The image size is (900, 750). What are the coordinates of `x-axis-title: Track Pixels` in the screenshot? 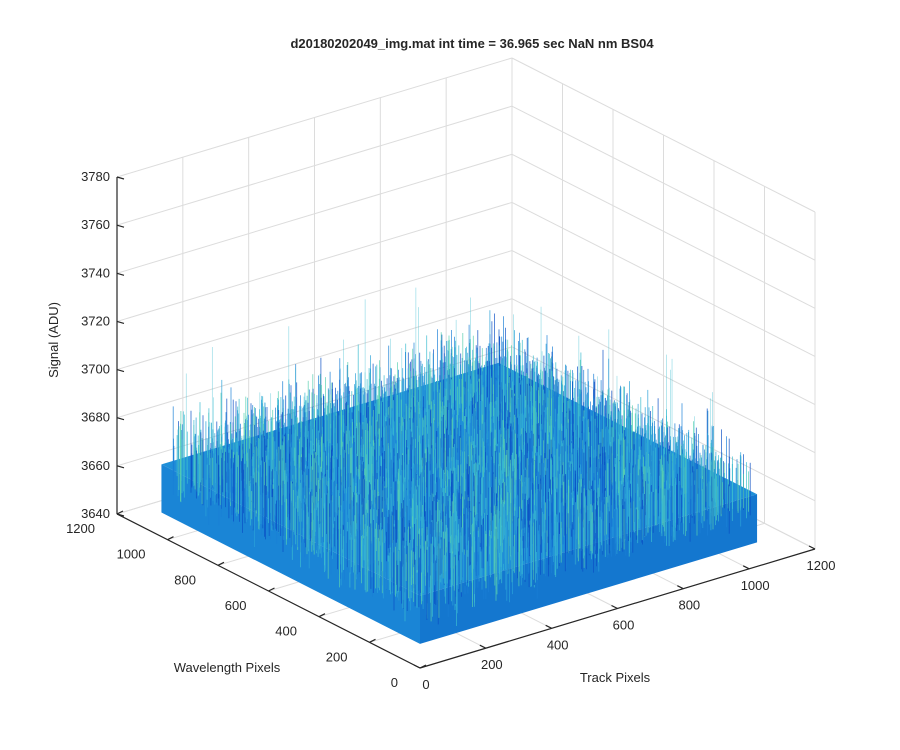 It's located at (615, 677).